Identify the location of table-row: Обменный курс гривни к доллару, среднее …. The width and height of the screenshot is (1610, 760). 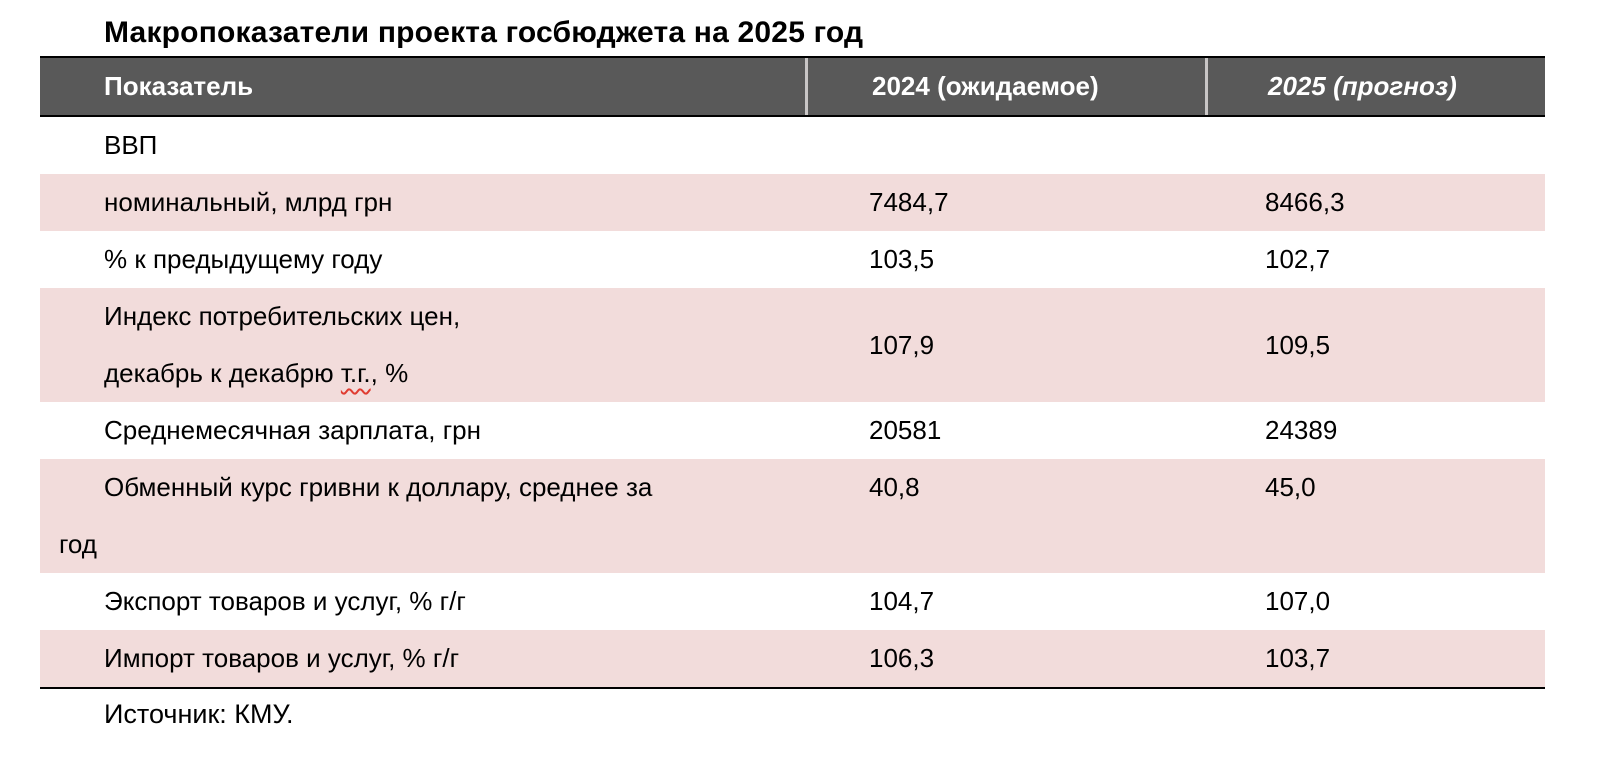
(792, 516).